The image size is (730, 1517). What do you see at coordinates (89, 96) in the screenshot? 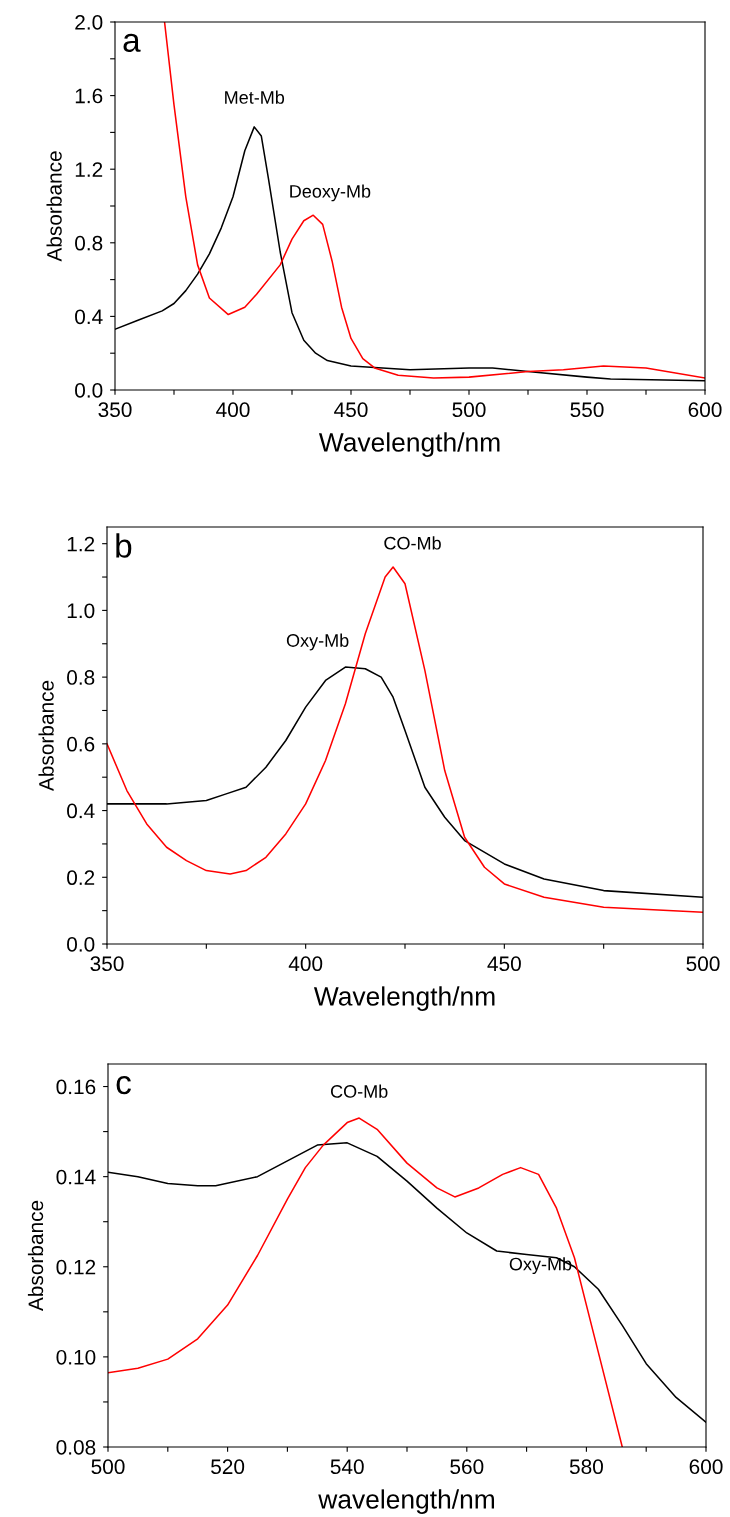
I see `y-tick-label: 1.6` at bounding box center [89, 96].